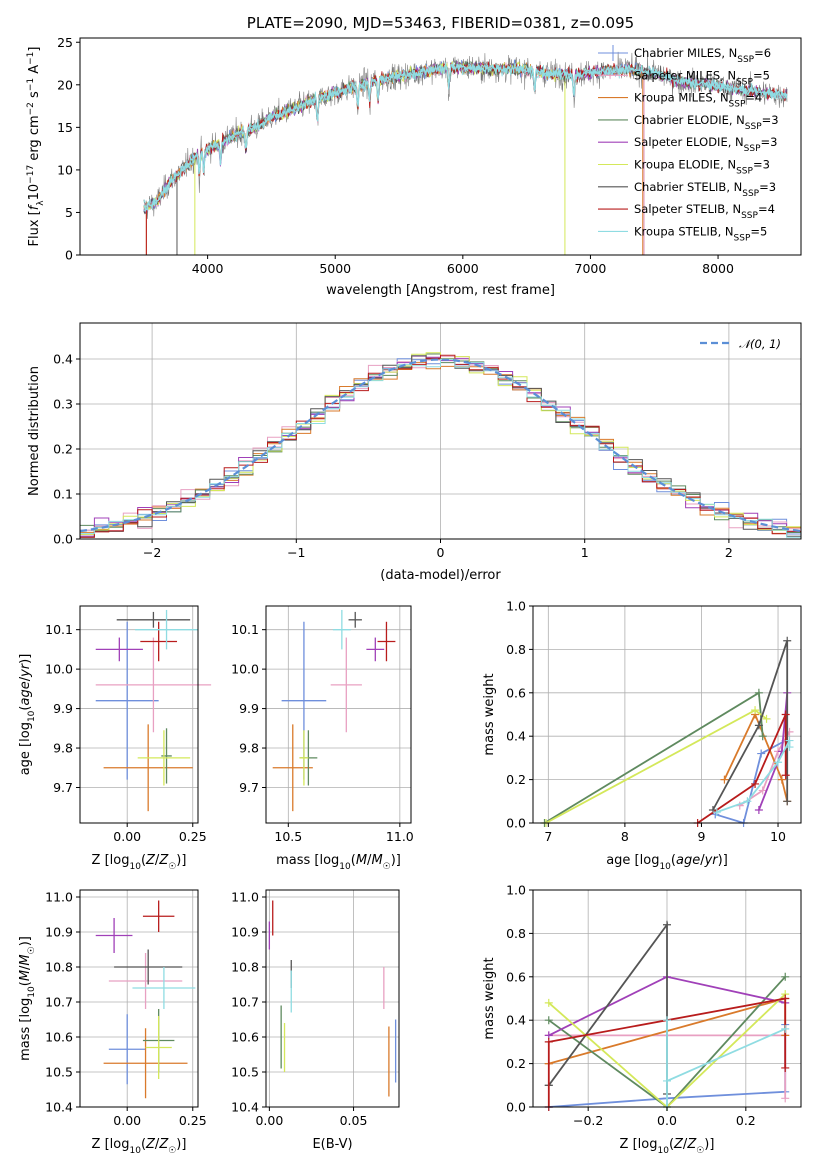 The height and width of the screenshot is (1170, 819). I want to click on model-spectrum-kroupa-stelib-top, so click(465, 137).